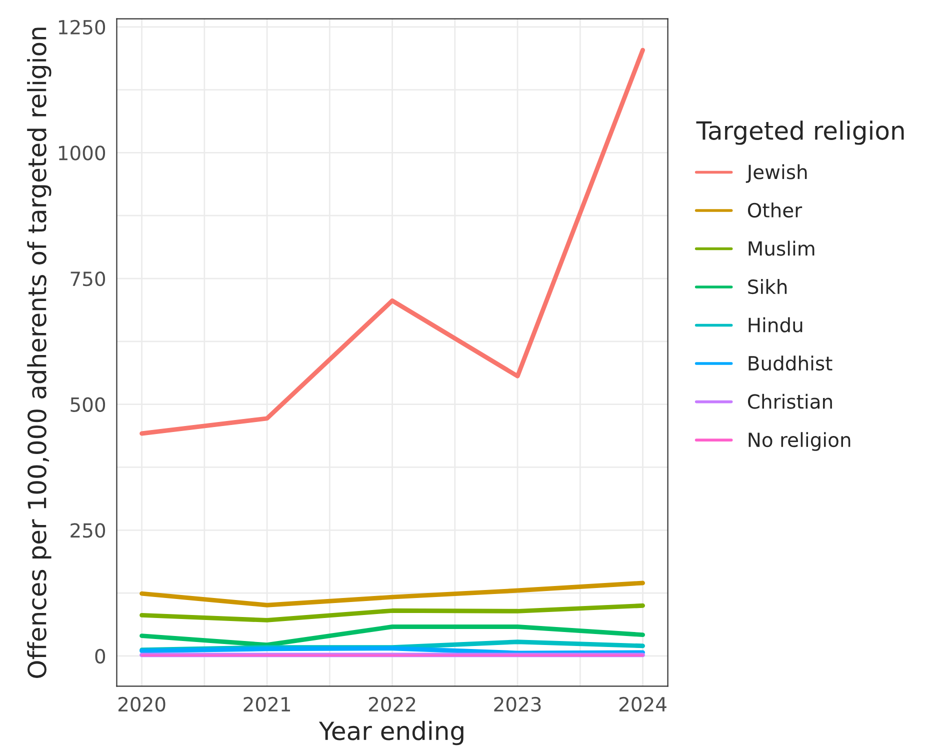  I want to click on y-tick-label: 1250, so click(82, 27).